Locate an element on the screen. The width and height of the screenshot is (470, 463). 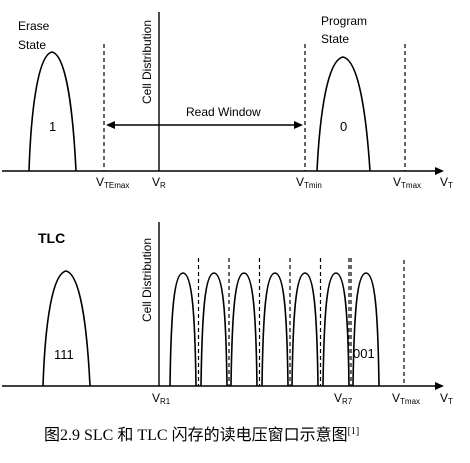
tlc-state-5-curve is located at coordinates (305, 329).